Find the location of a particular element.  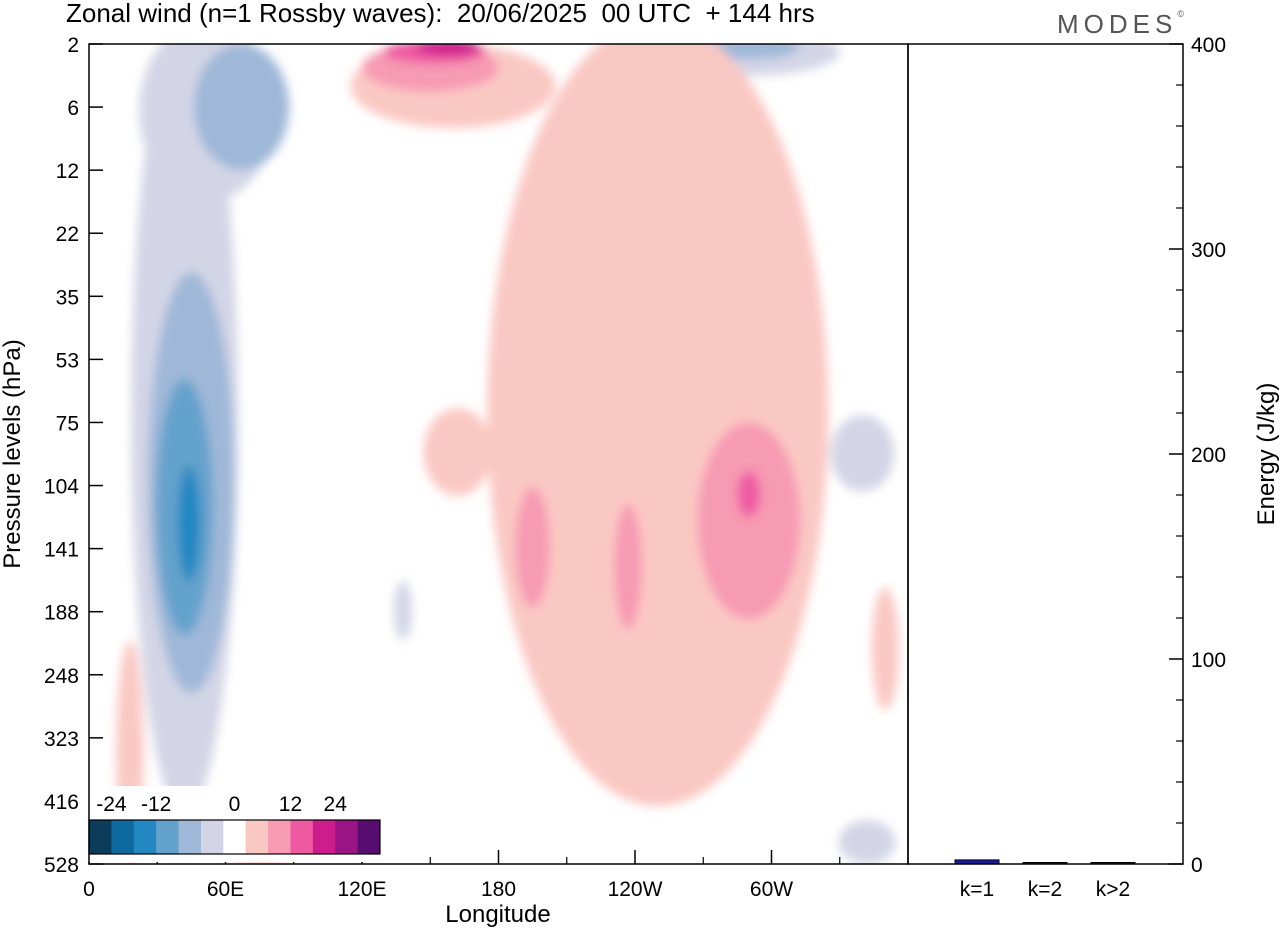

energy-category-label: k=1 is located at coordinates (977, 889).